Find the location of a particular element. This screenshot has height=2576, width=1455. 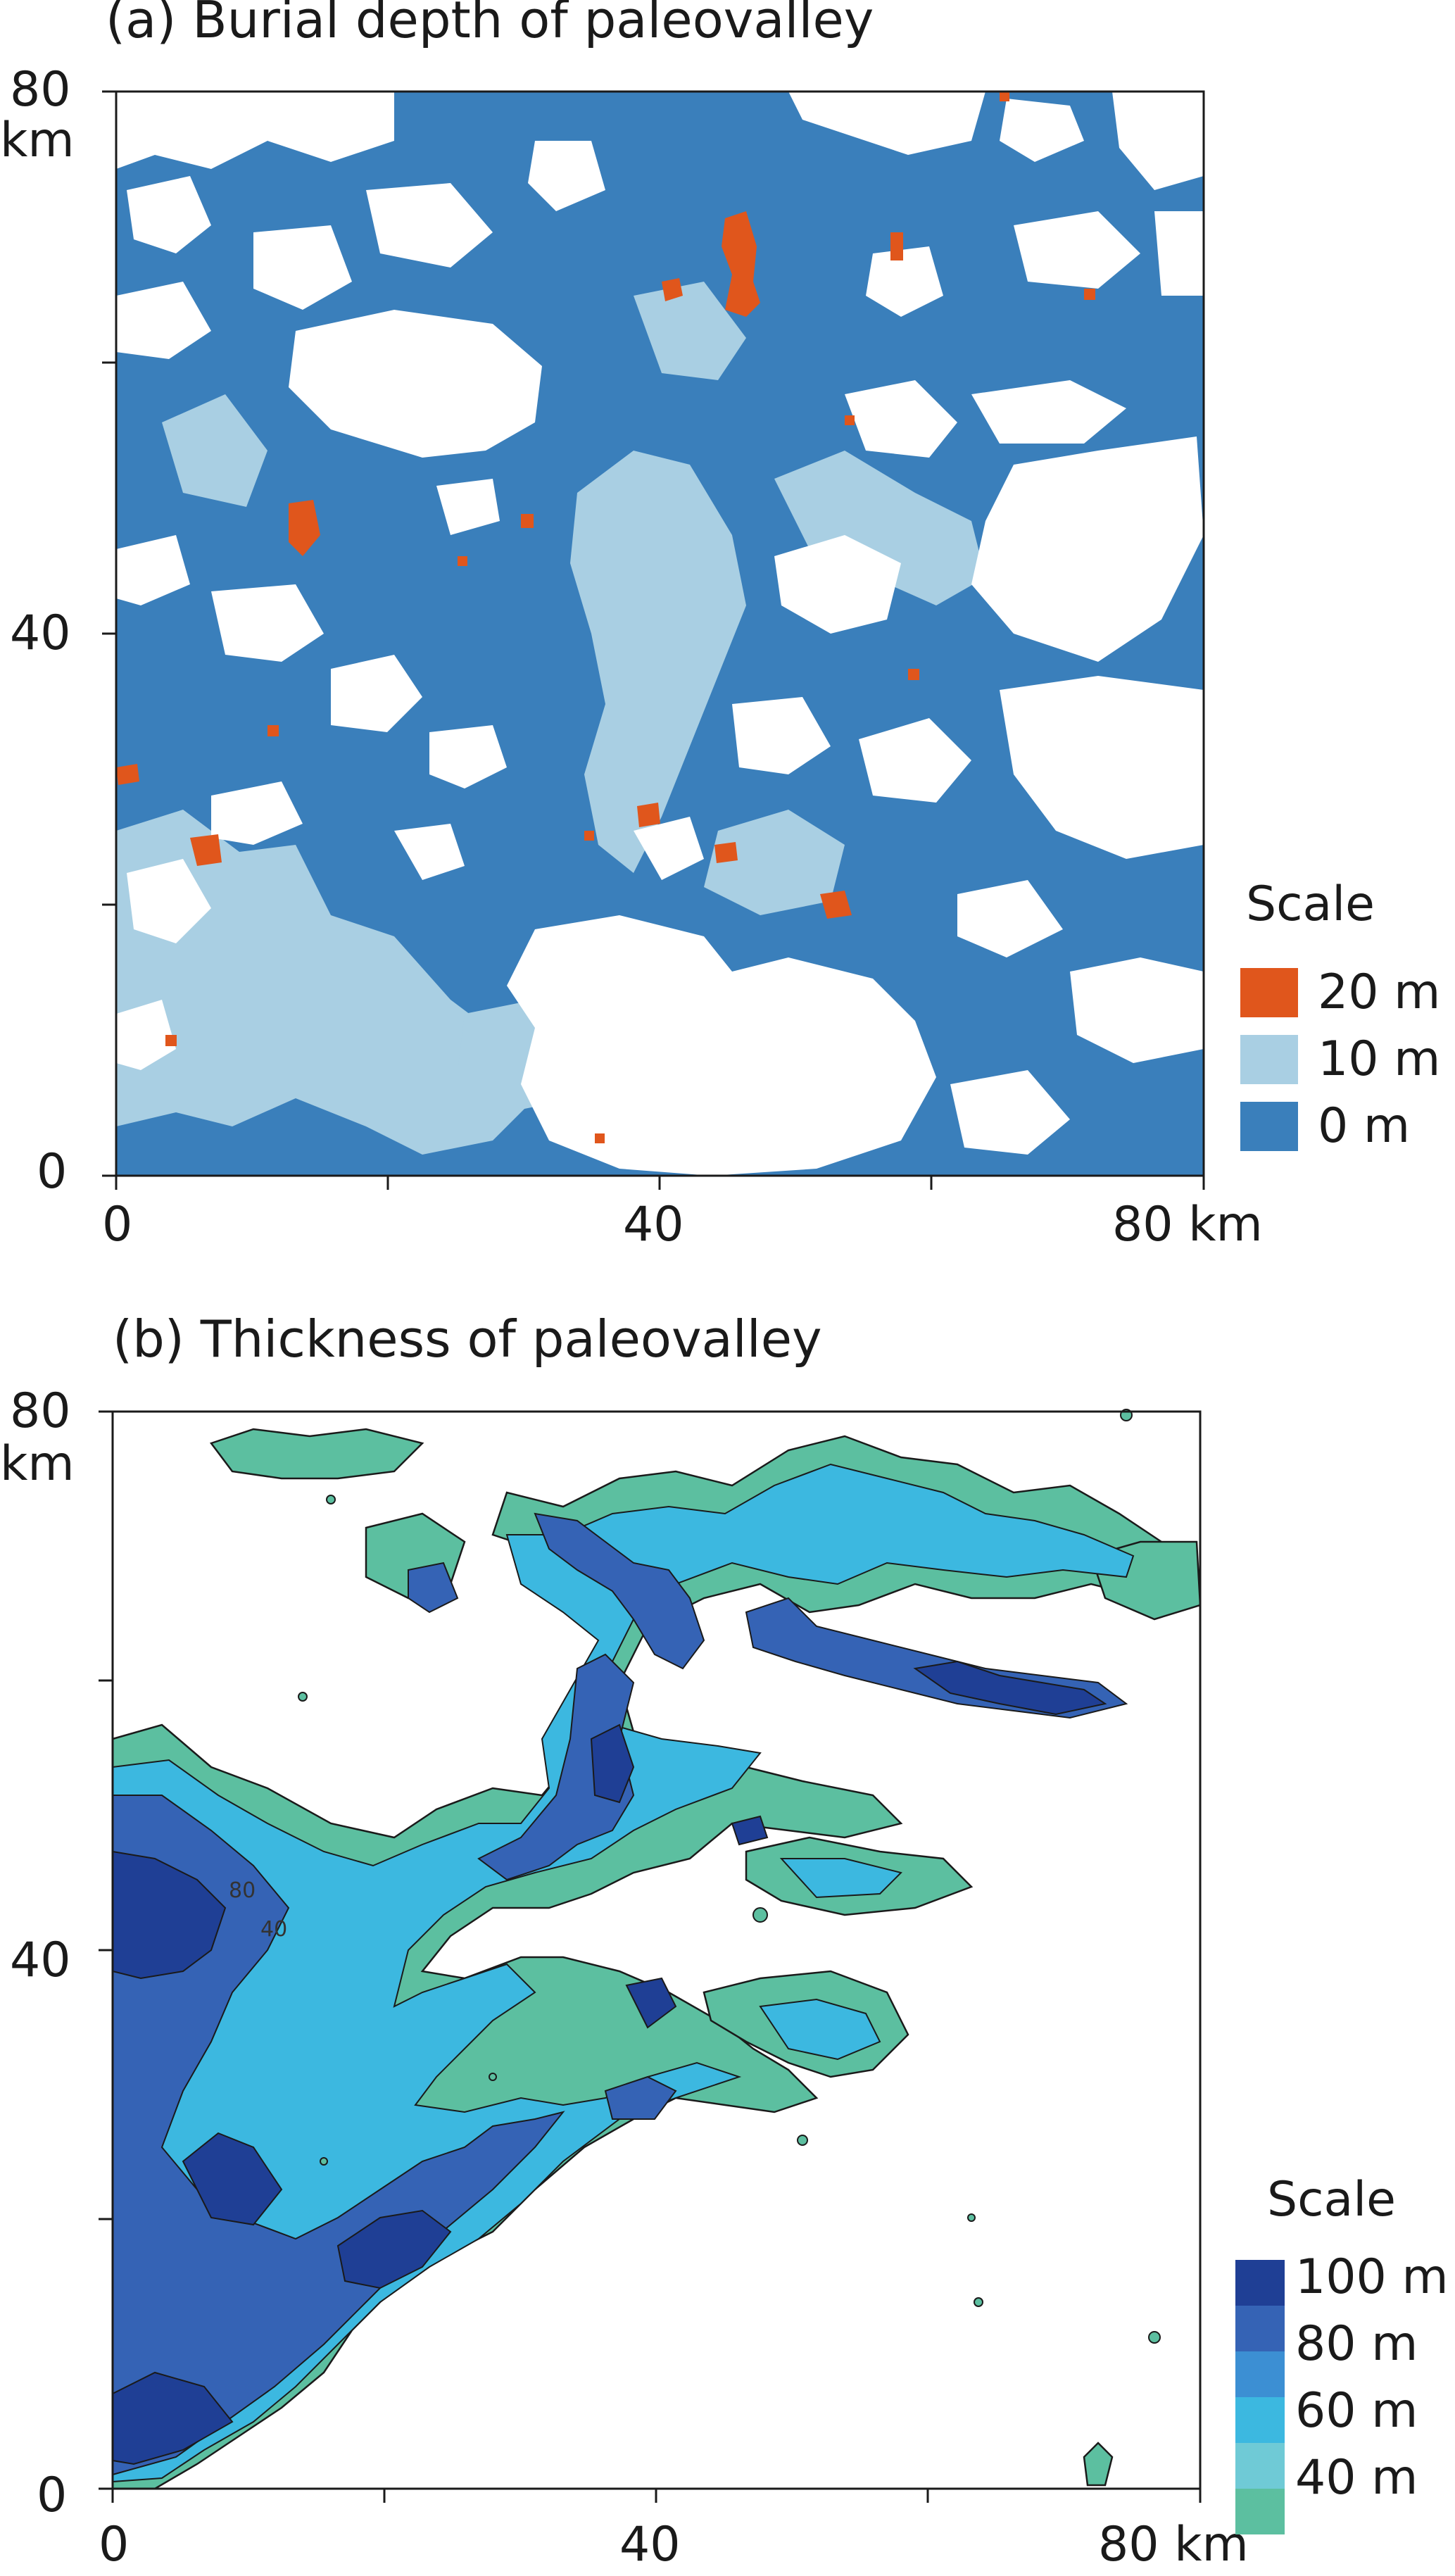

panel-a-legend-swatch-0m is located at coordinates (1269, 1126).